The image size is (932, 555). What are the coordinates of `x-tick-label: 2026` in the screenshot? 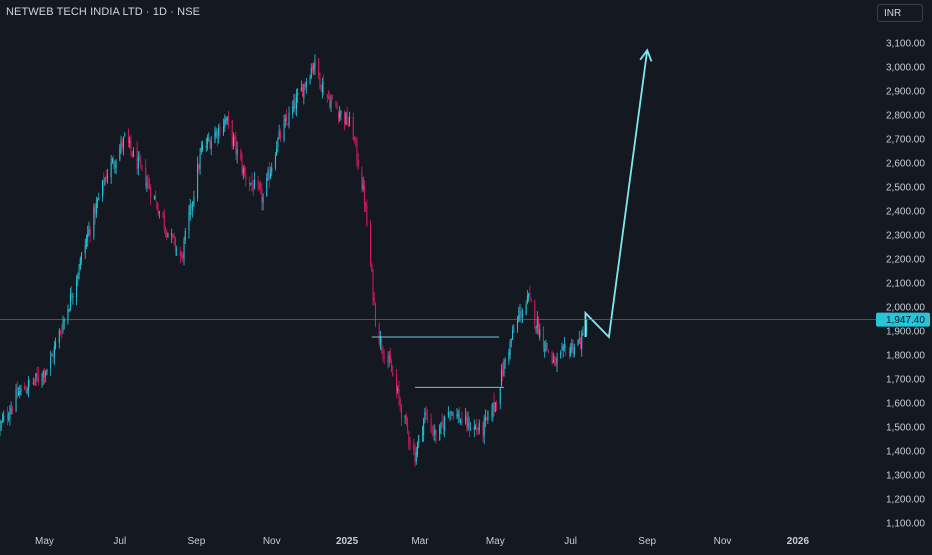 It's located at (798, 541).